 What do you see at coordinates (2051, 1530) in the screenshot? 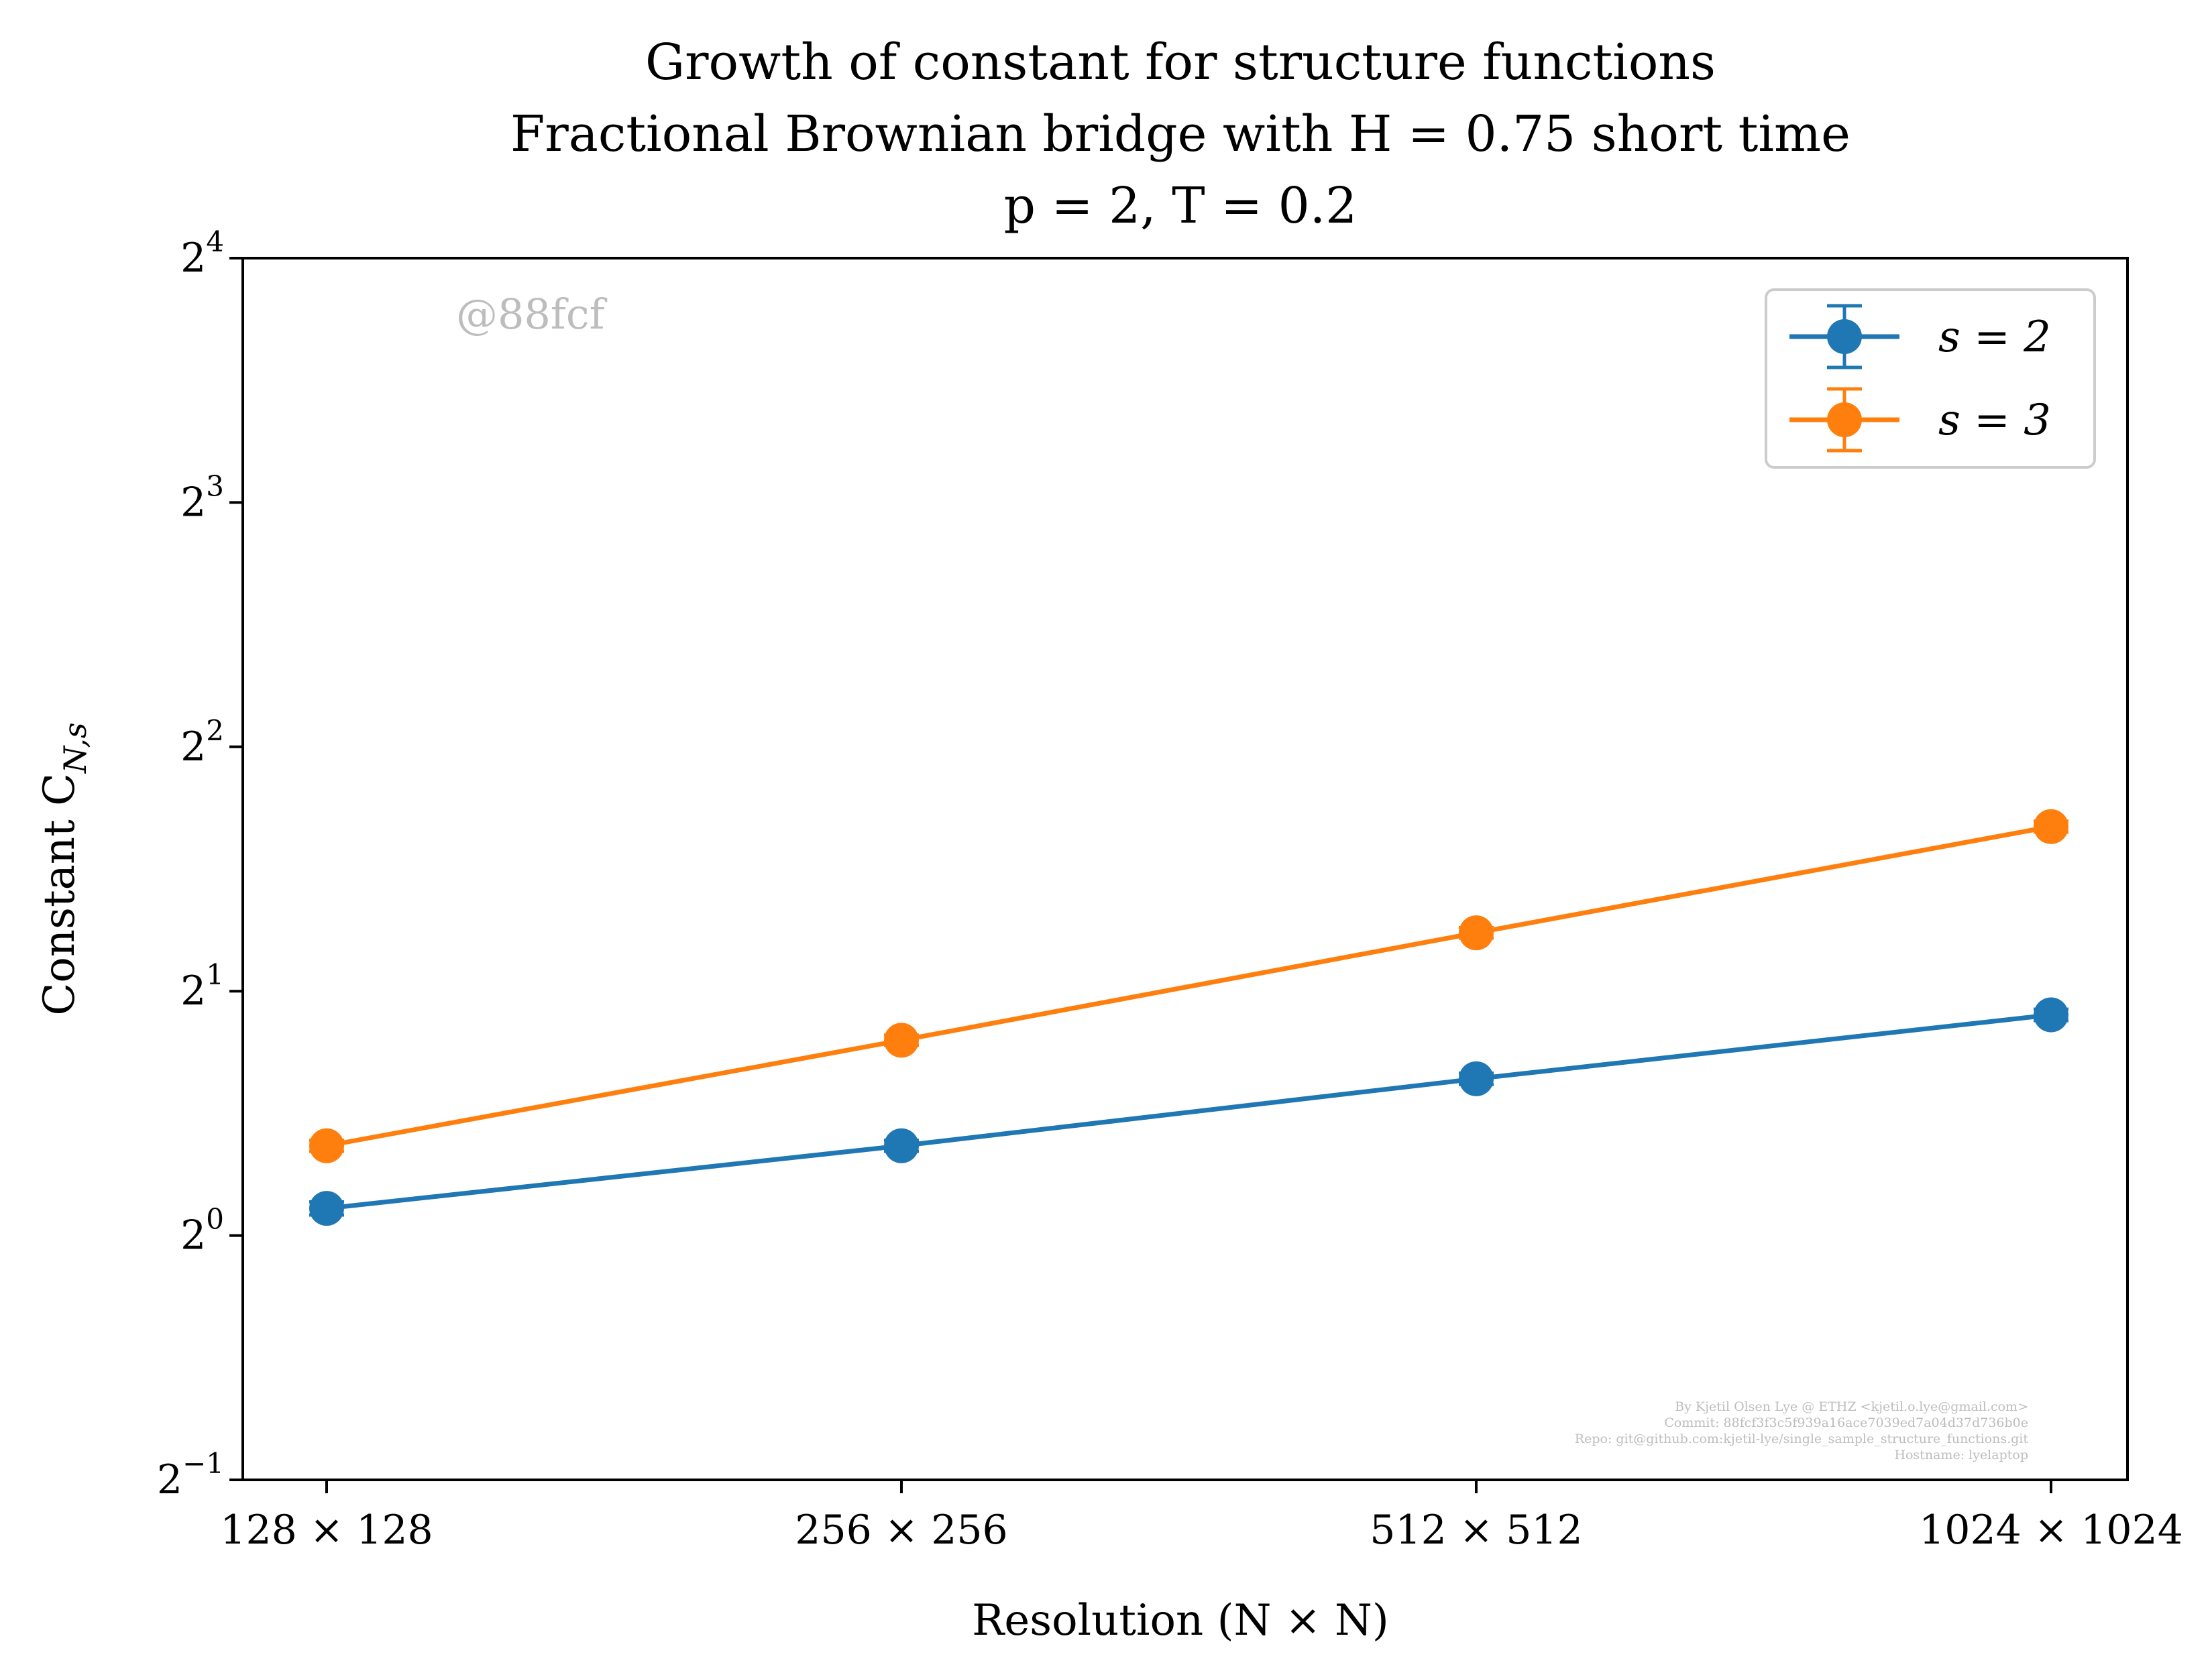
I see `x-tick-label: 1024 × 1024` at bounding box center [2051, 1530].